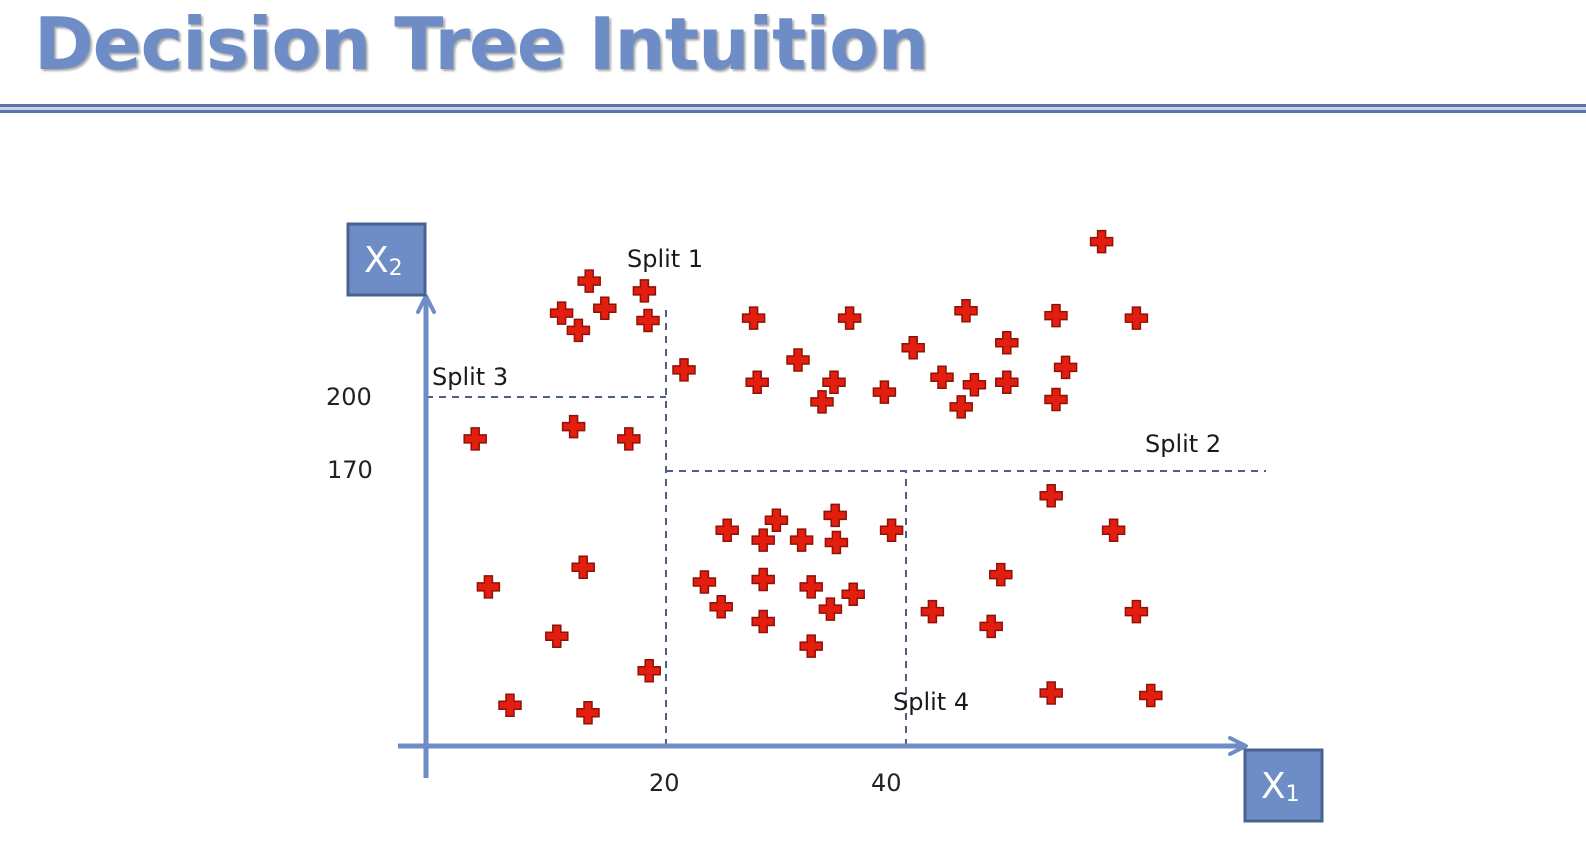 The image size is (1586, 853). I want to click on y-tick-200: 200, so click(349, 397).